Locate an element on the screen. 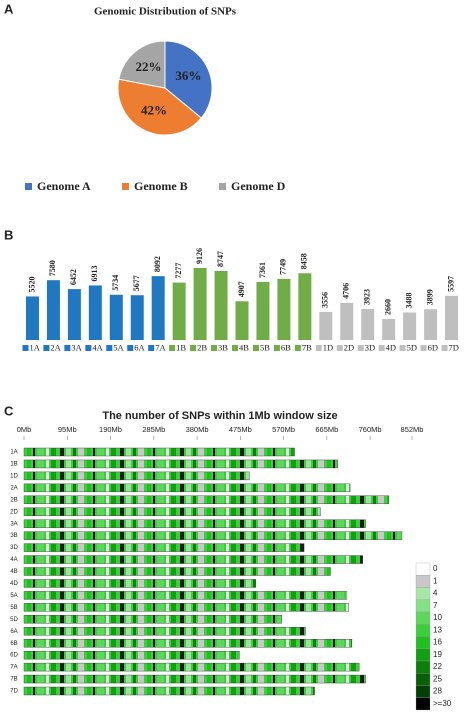  x-tick-label: 2D is located at coordinates (349, 347).